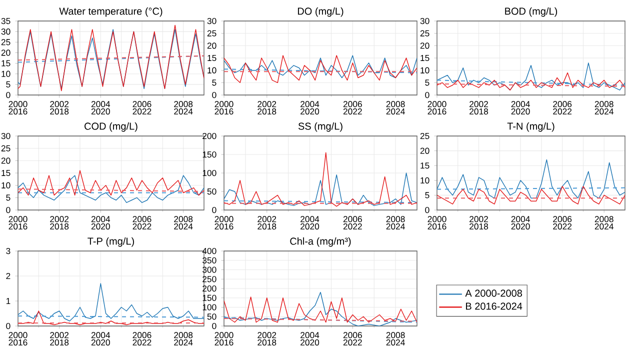 The height and width of the screenshot is (354, 629). Describe the element at coordinates (209, 173) in the screenshot. I see `y-tick-label: 100` at that location.